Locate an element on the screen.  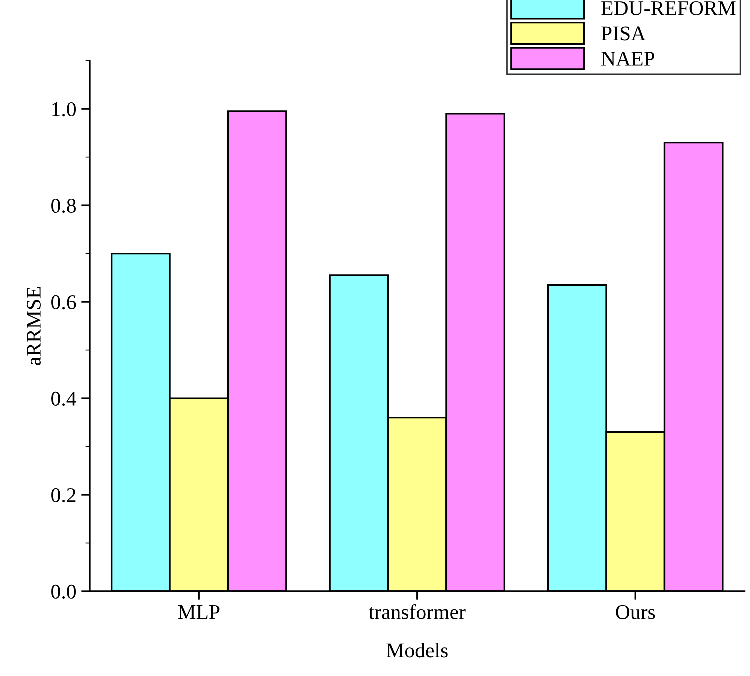
legend-label: EDU-REFORM is located at coordinates (669, 8).